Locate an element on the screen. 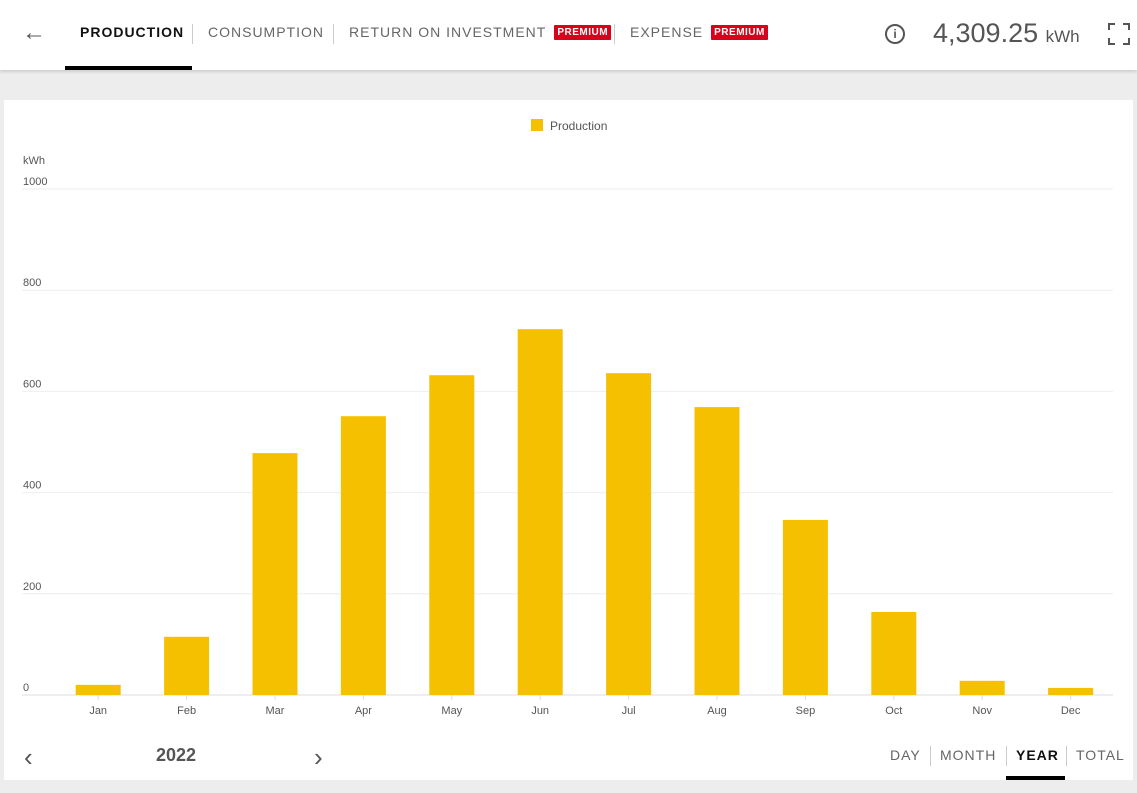  bar-may is located at coordinates (452, 535).